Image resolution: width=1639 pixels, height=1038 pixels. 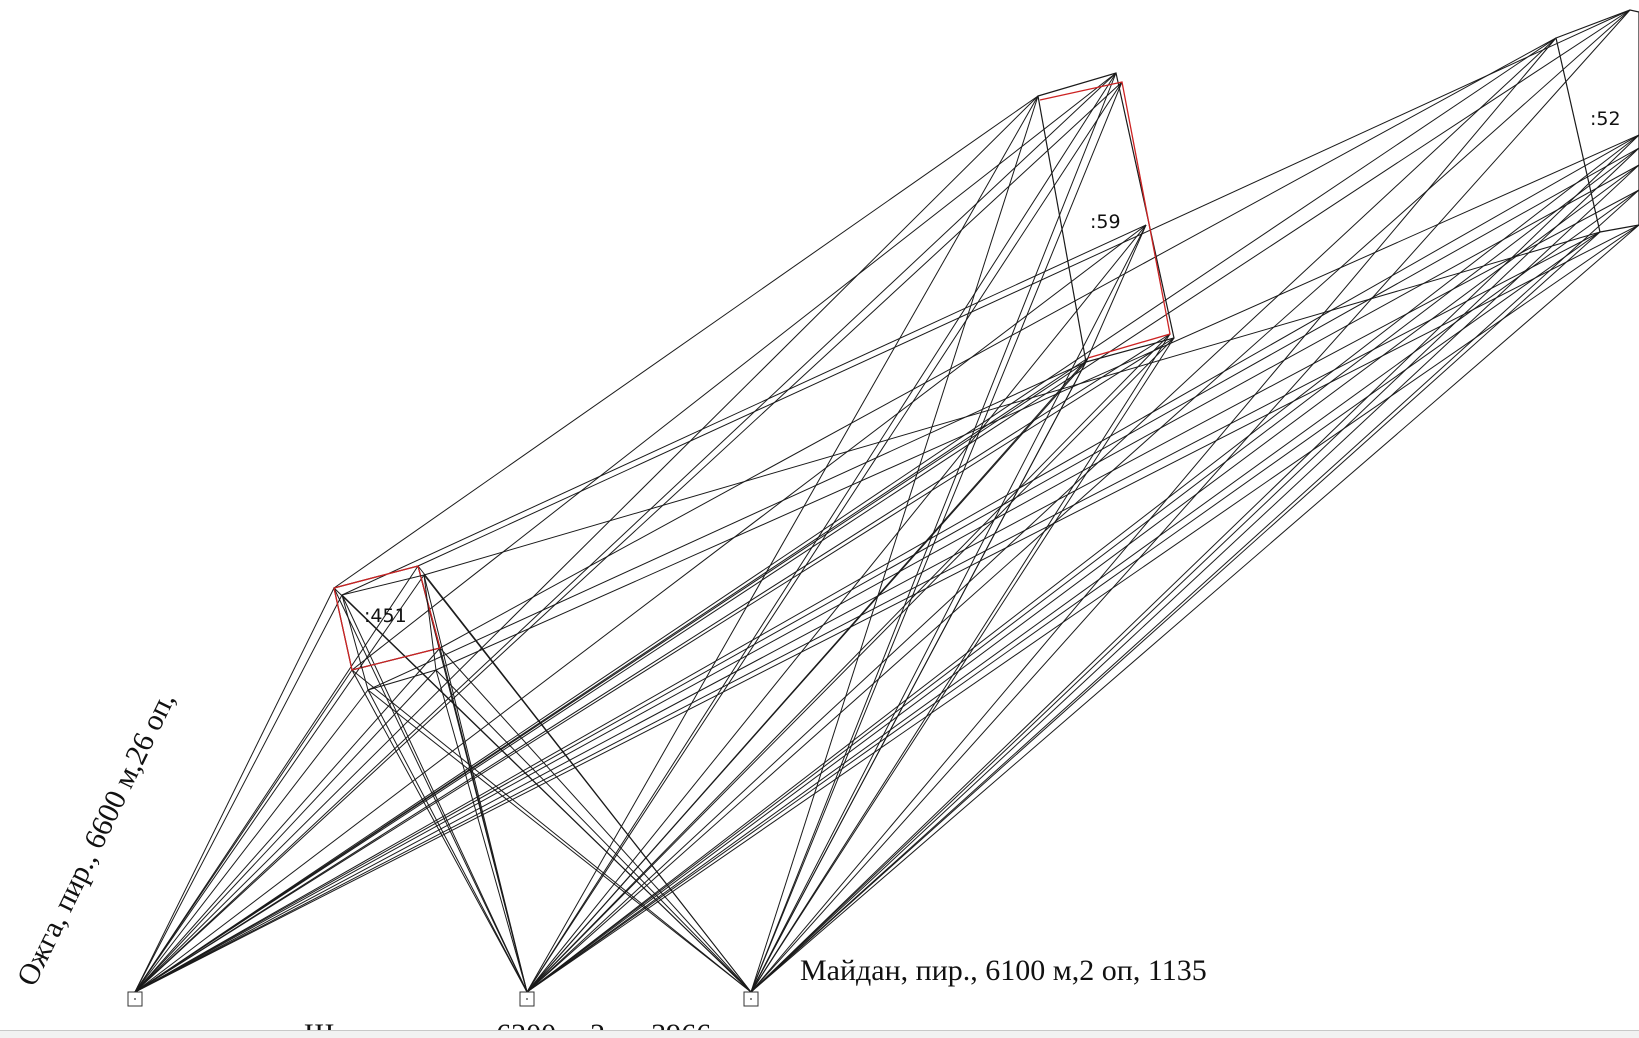 I want to click on station-marker-shuvary, so click(x=527, y=999).